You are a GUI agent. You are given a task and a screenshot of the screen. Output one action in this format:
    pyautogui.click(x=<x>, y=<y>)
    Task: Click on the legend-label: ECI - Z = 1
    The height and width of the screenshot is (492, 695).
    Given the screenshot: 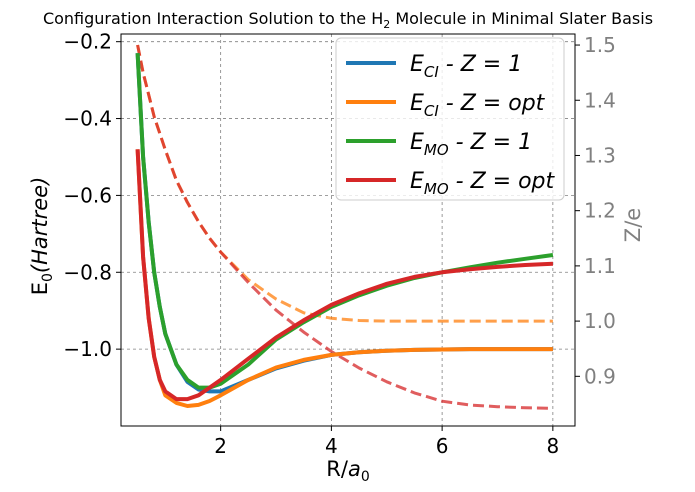 What is the action you would take?
    pyautogui.click(x=466, y=66)
    